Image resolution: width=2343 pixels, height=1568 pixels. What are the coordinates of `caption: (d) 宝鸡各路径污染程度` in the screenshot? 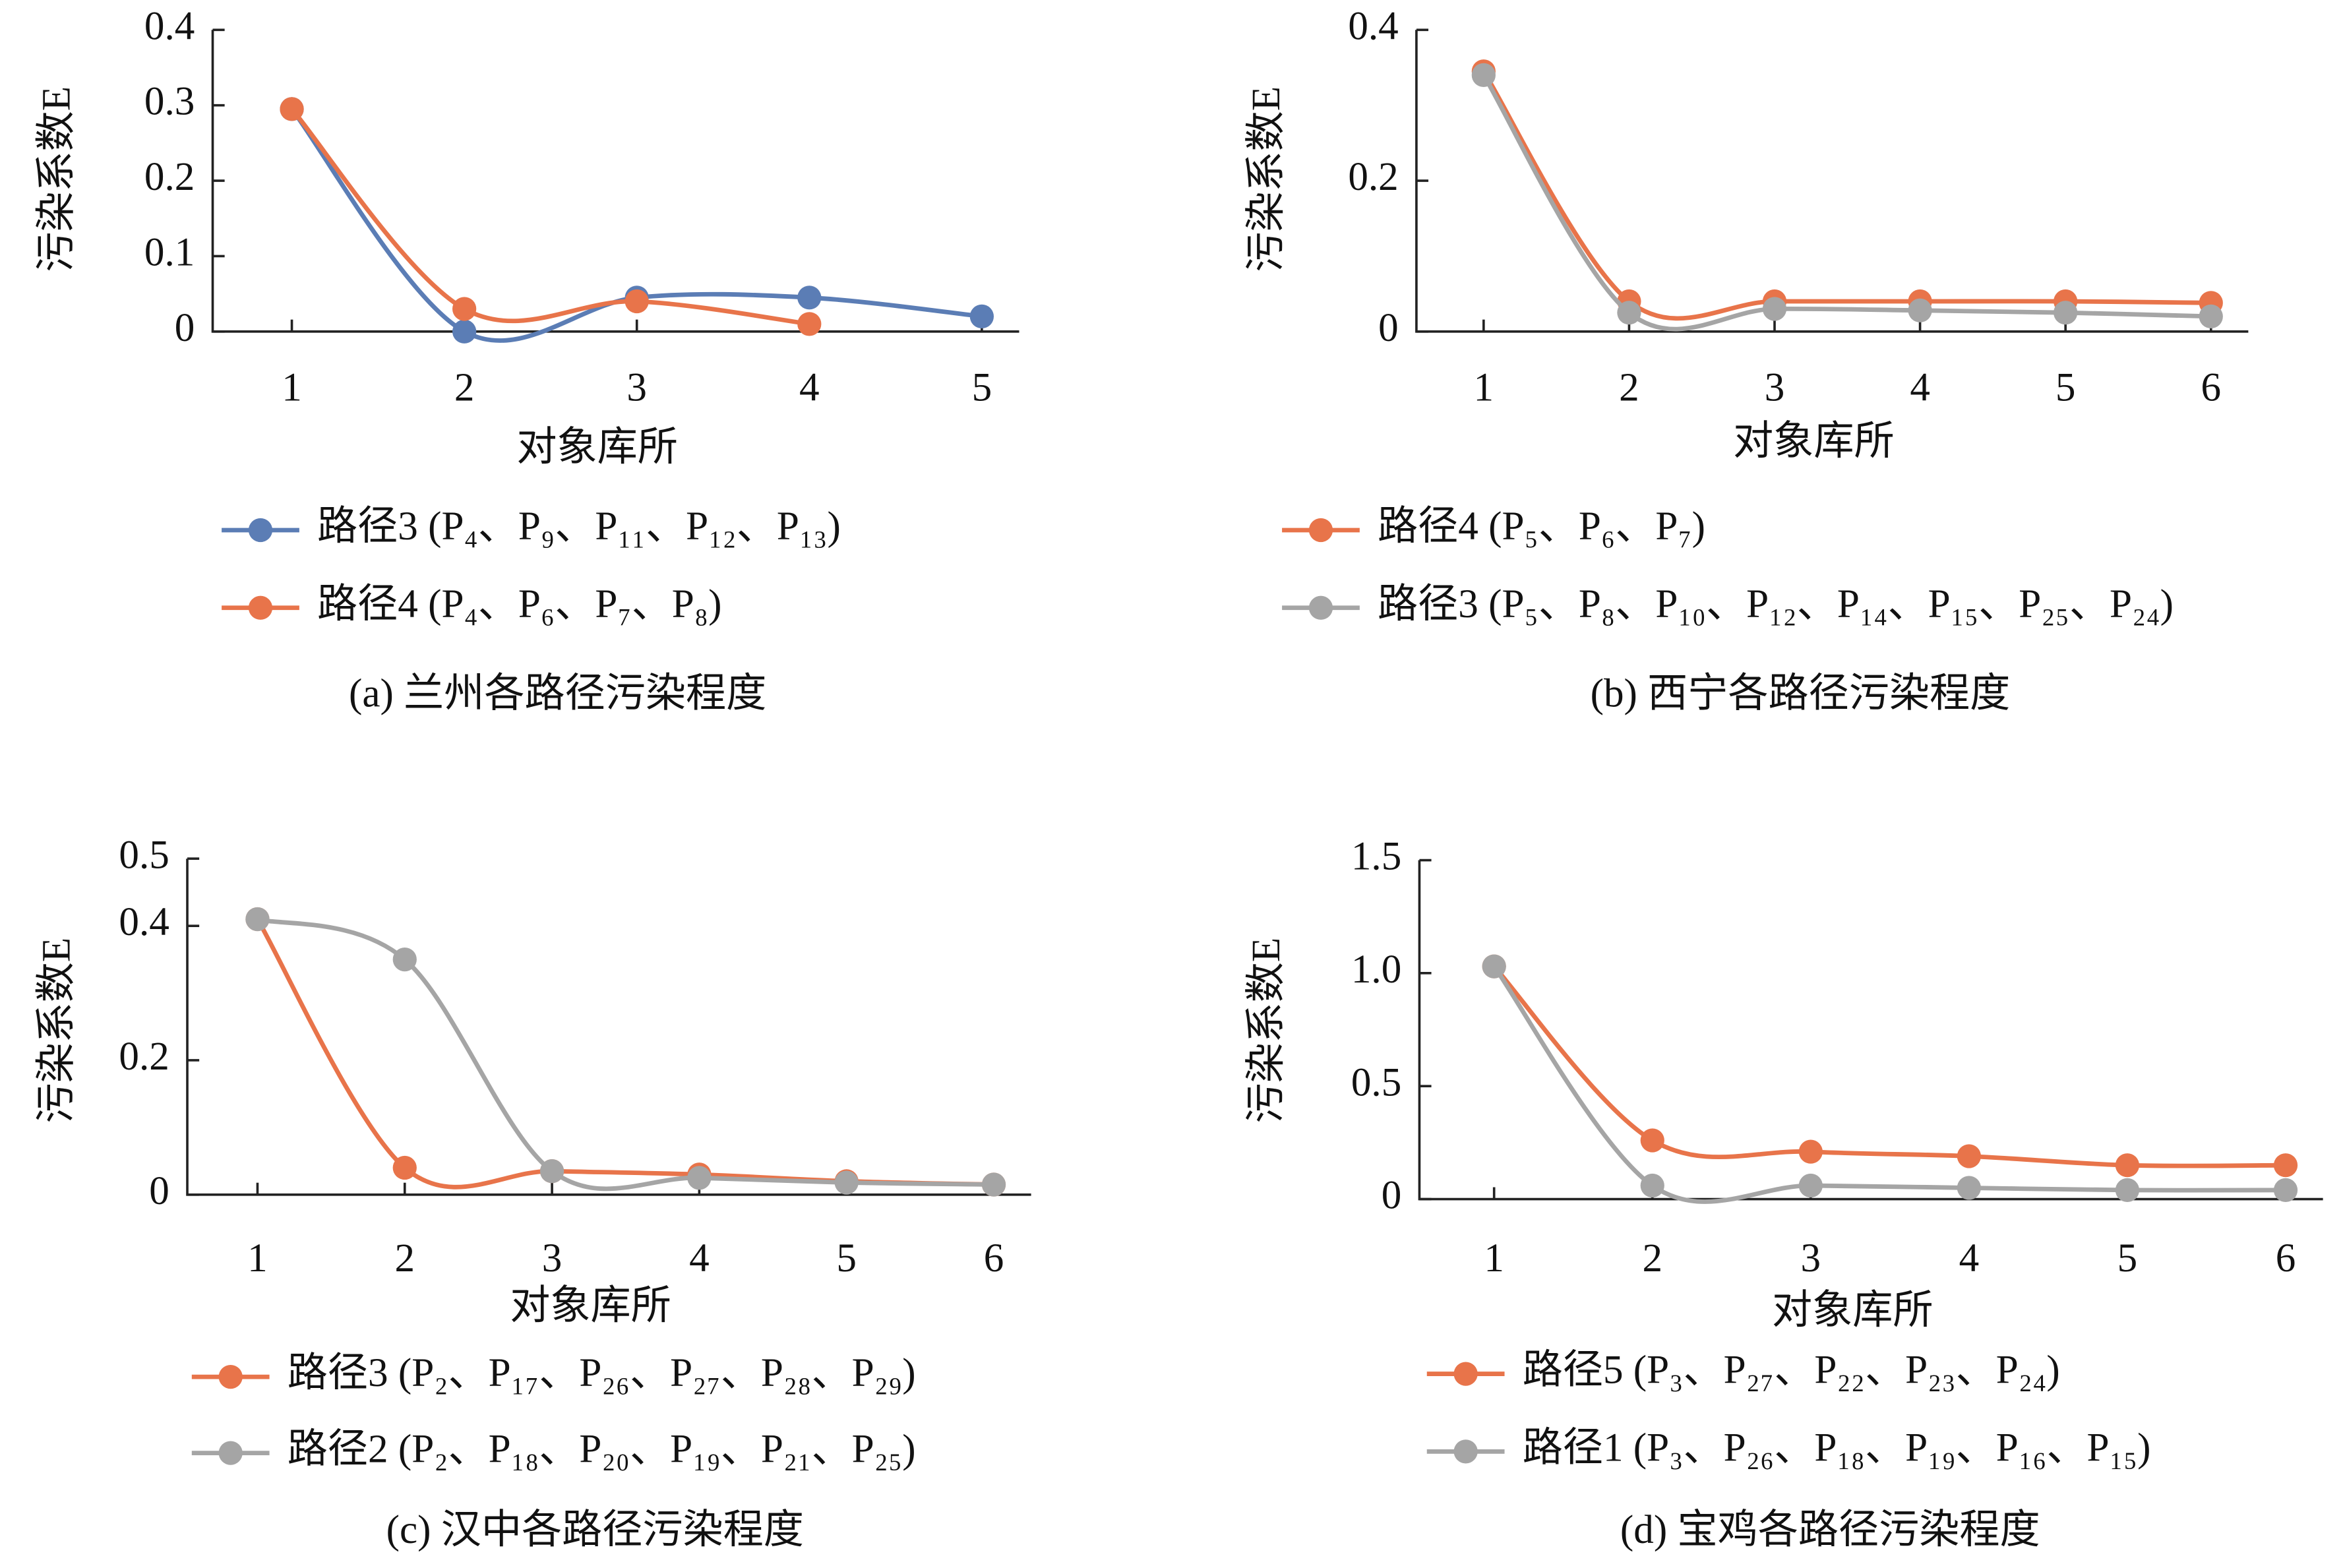 It's located at (1830, 1530).